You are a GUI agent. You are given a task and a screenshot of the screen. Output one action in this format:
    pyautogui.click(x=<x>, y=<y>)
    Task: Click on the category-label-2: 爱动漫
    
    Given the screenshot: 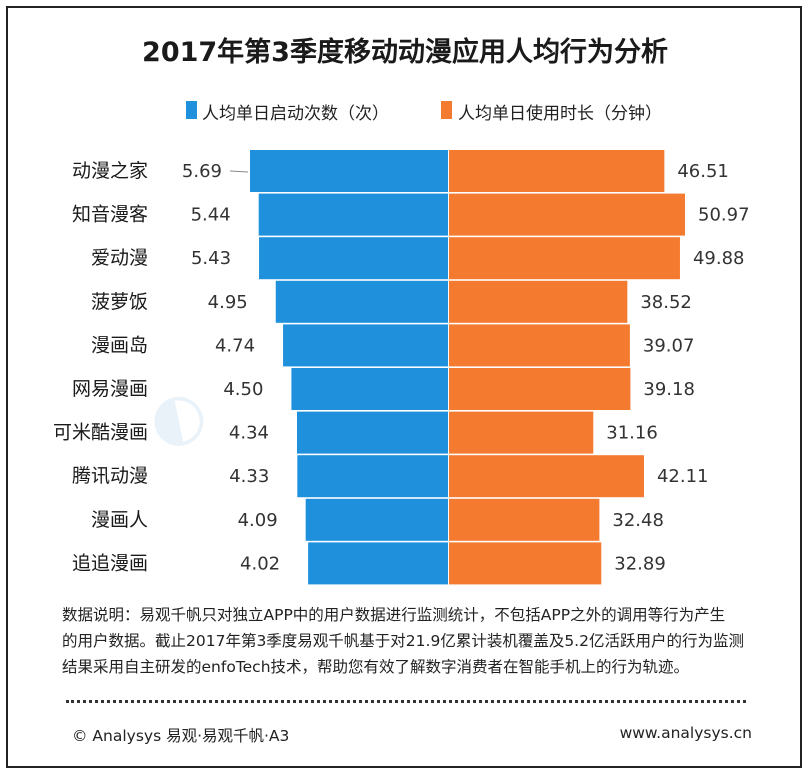 What is the action you would take?
    pyautogui.click(x=119, y=258)
    